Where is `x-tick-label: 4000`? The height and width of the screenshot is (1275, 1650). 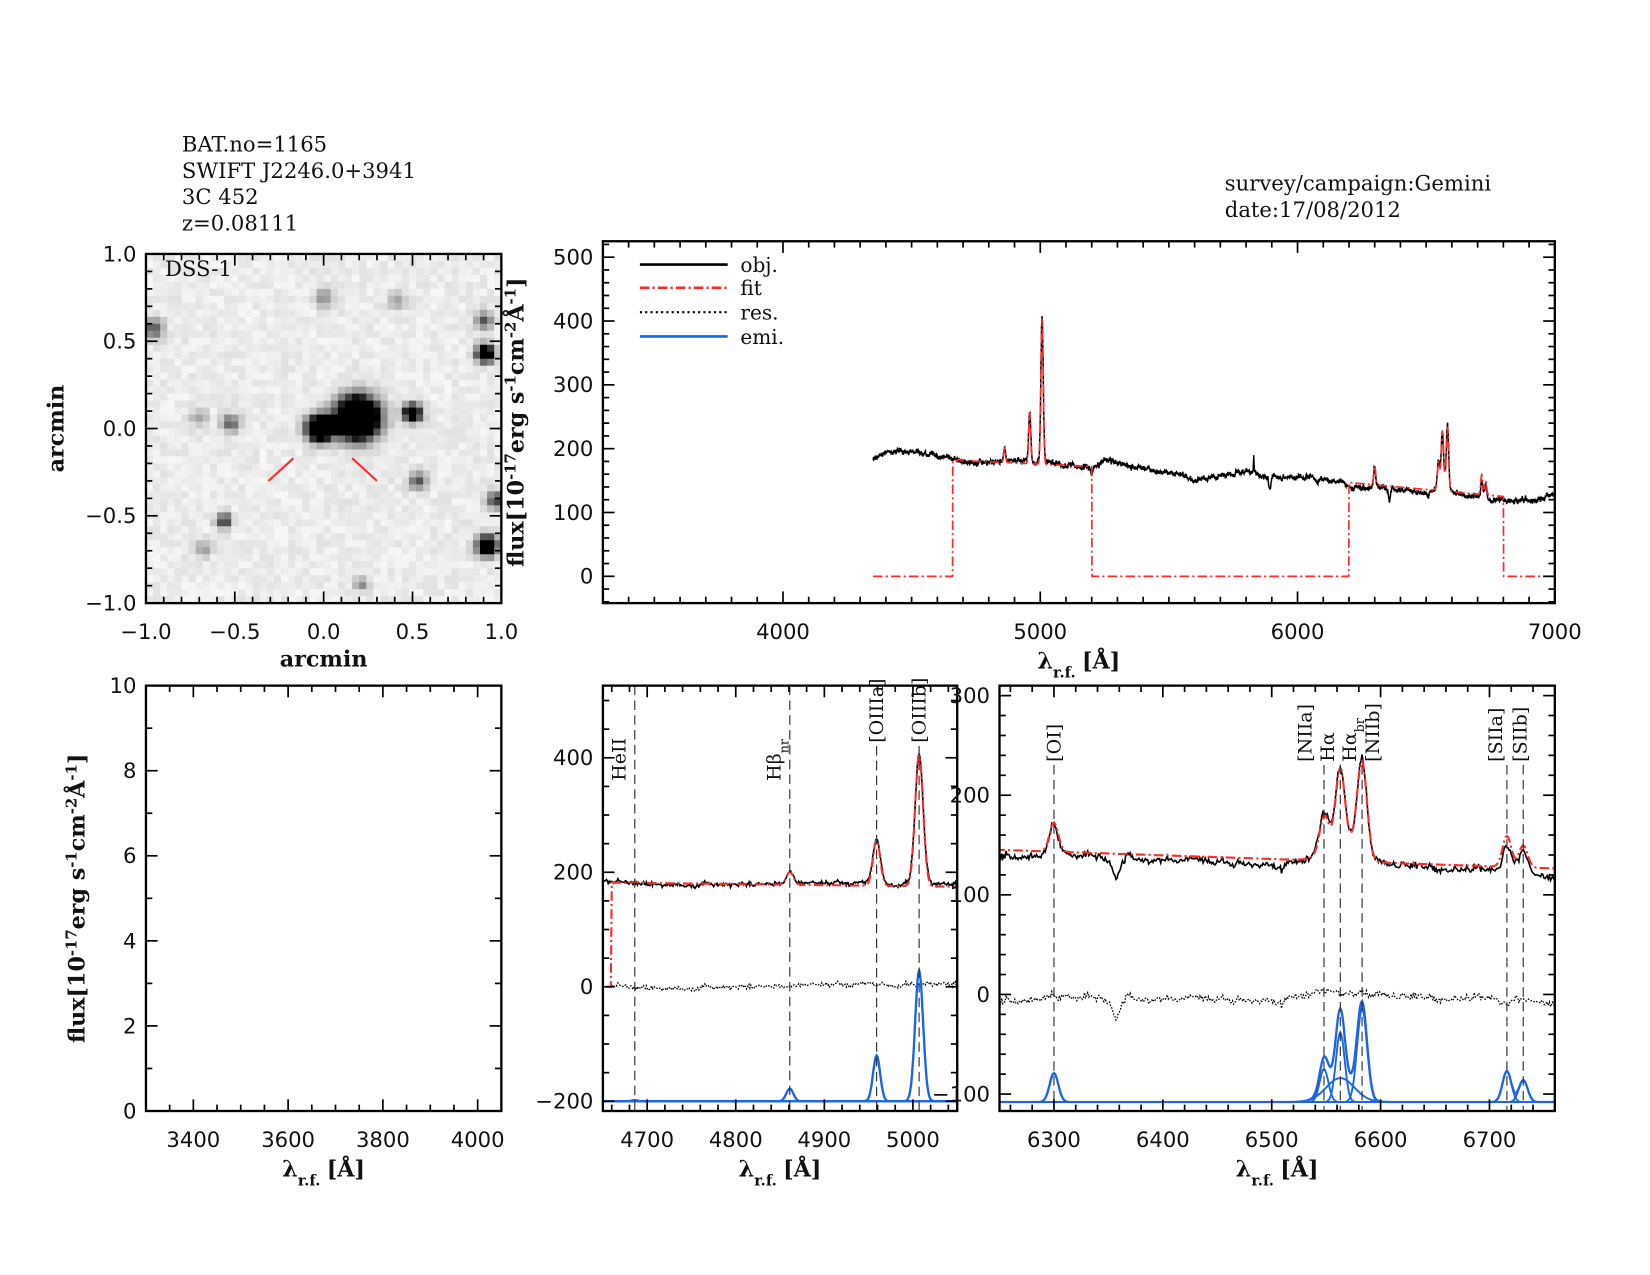
x-tick-label: 4000 is located at coordinates (783, 631).